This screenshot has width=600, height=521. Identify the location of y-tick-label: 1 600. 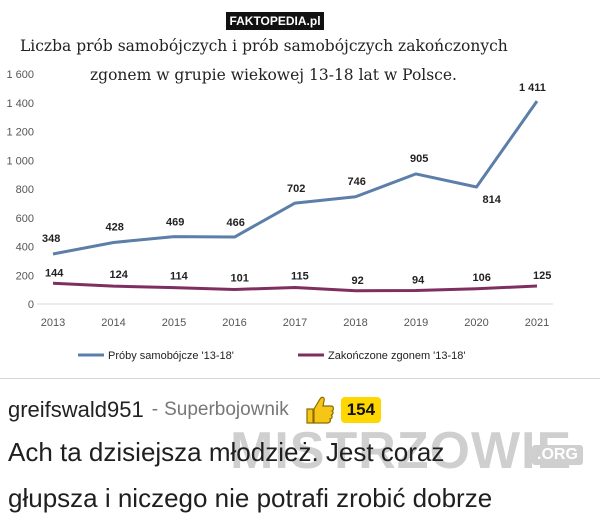
(20, 75).